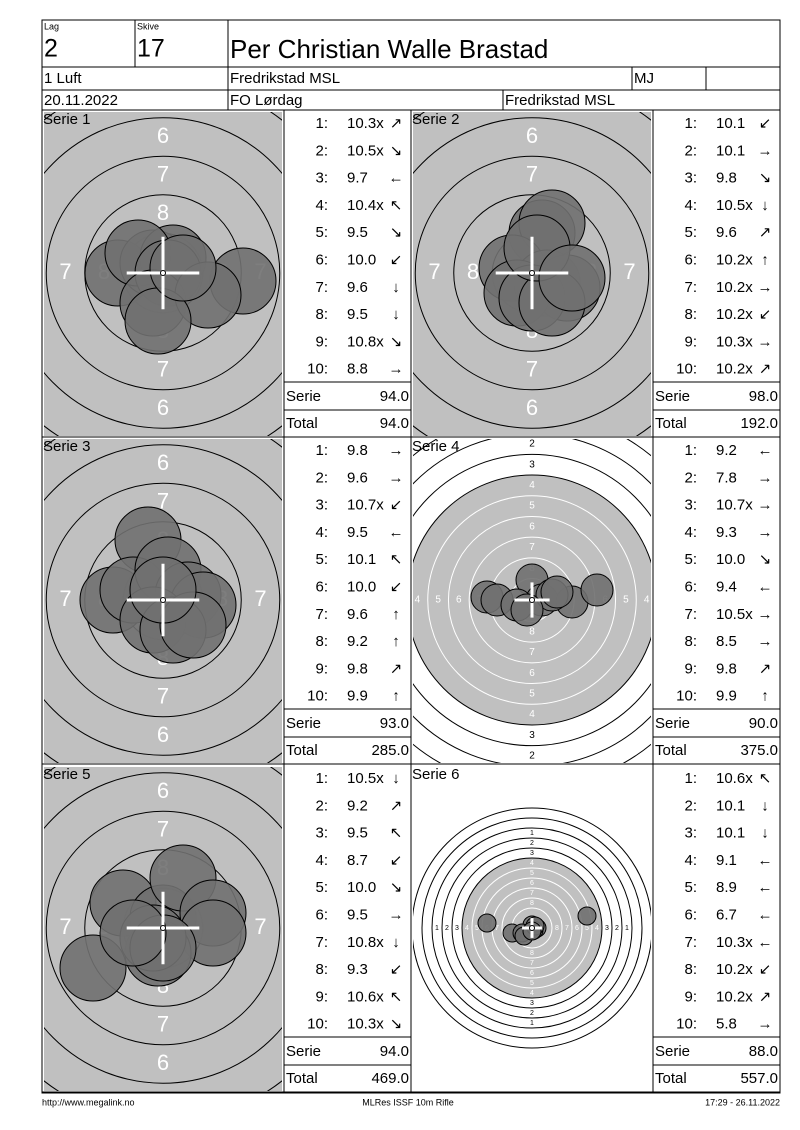 This screenshot has height=1130, width=800. I want to click on shot-score: 10.7x, so click(365, 505).